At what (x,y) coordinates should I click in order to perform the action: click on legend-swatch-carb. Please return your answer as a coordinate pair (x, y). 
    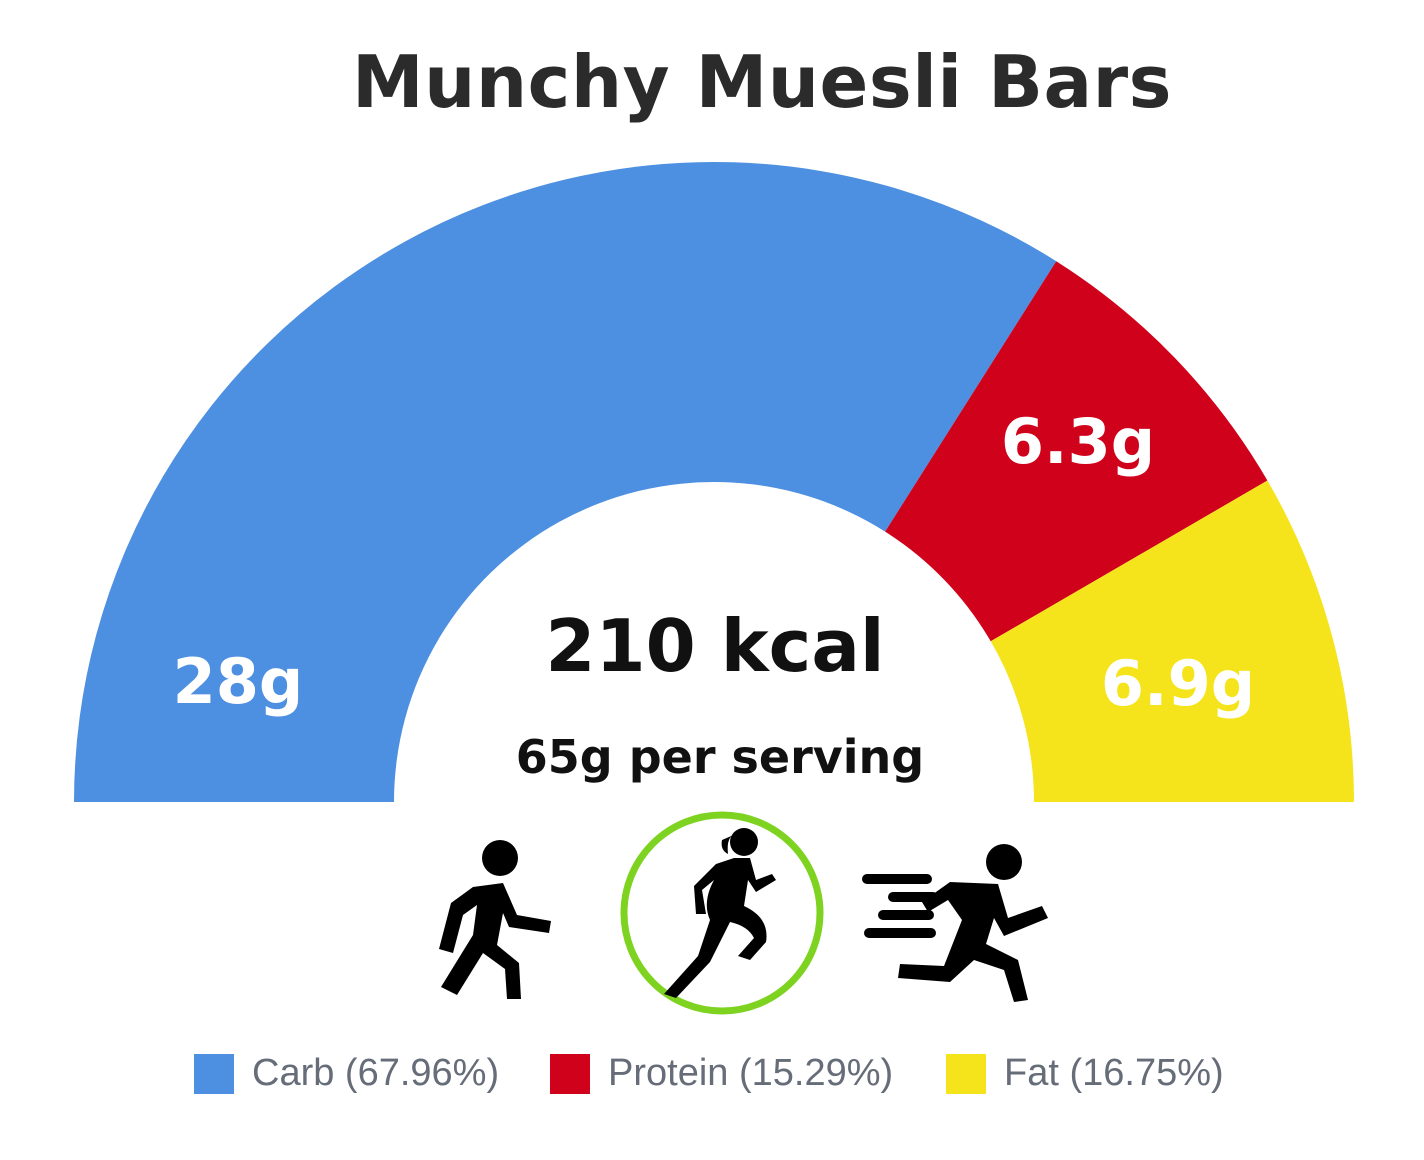
    Looking at the image, I should click on (214, 1073).